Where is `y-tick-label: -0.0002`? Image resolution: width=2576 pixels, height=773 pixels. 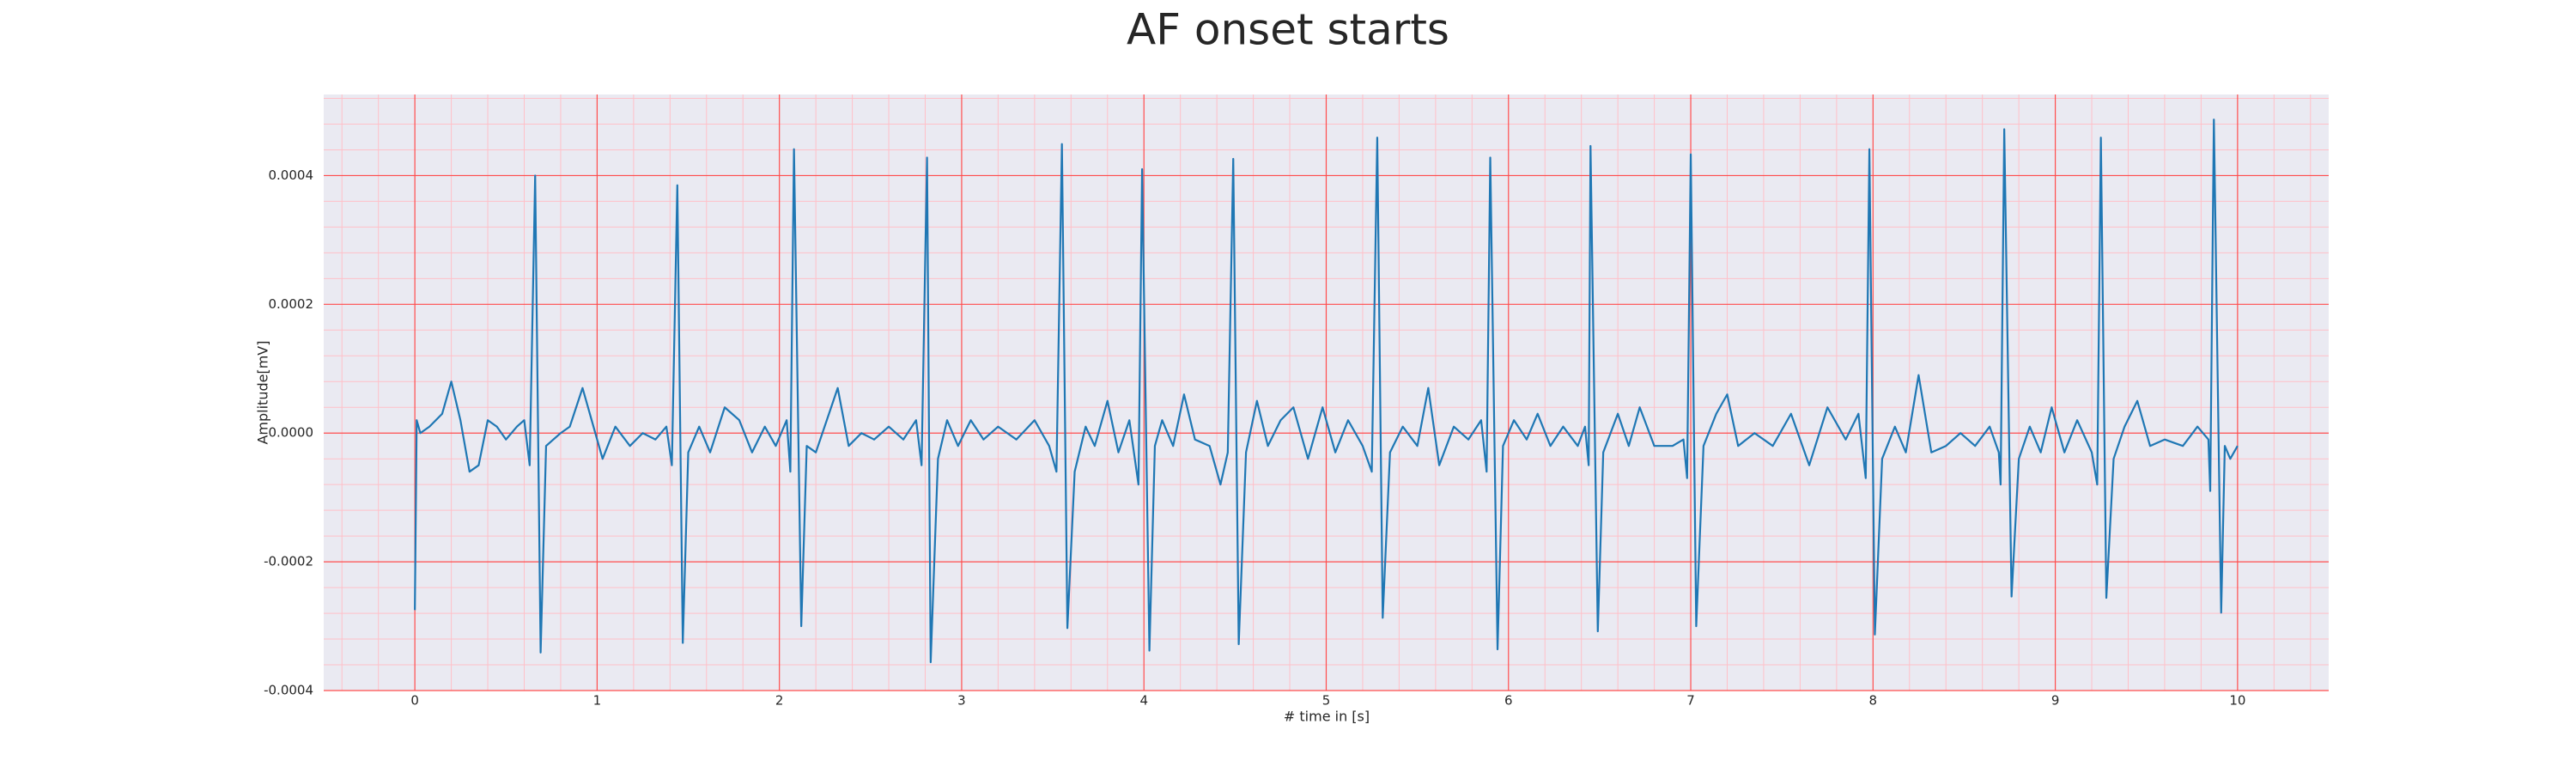 y-tick-label: -0.0002 is located at coordinates (289, 561).